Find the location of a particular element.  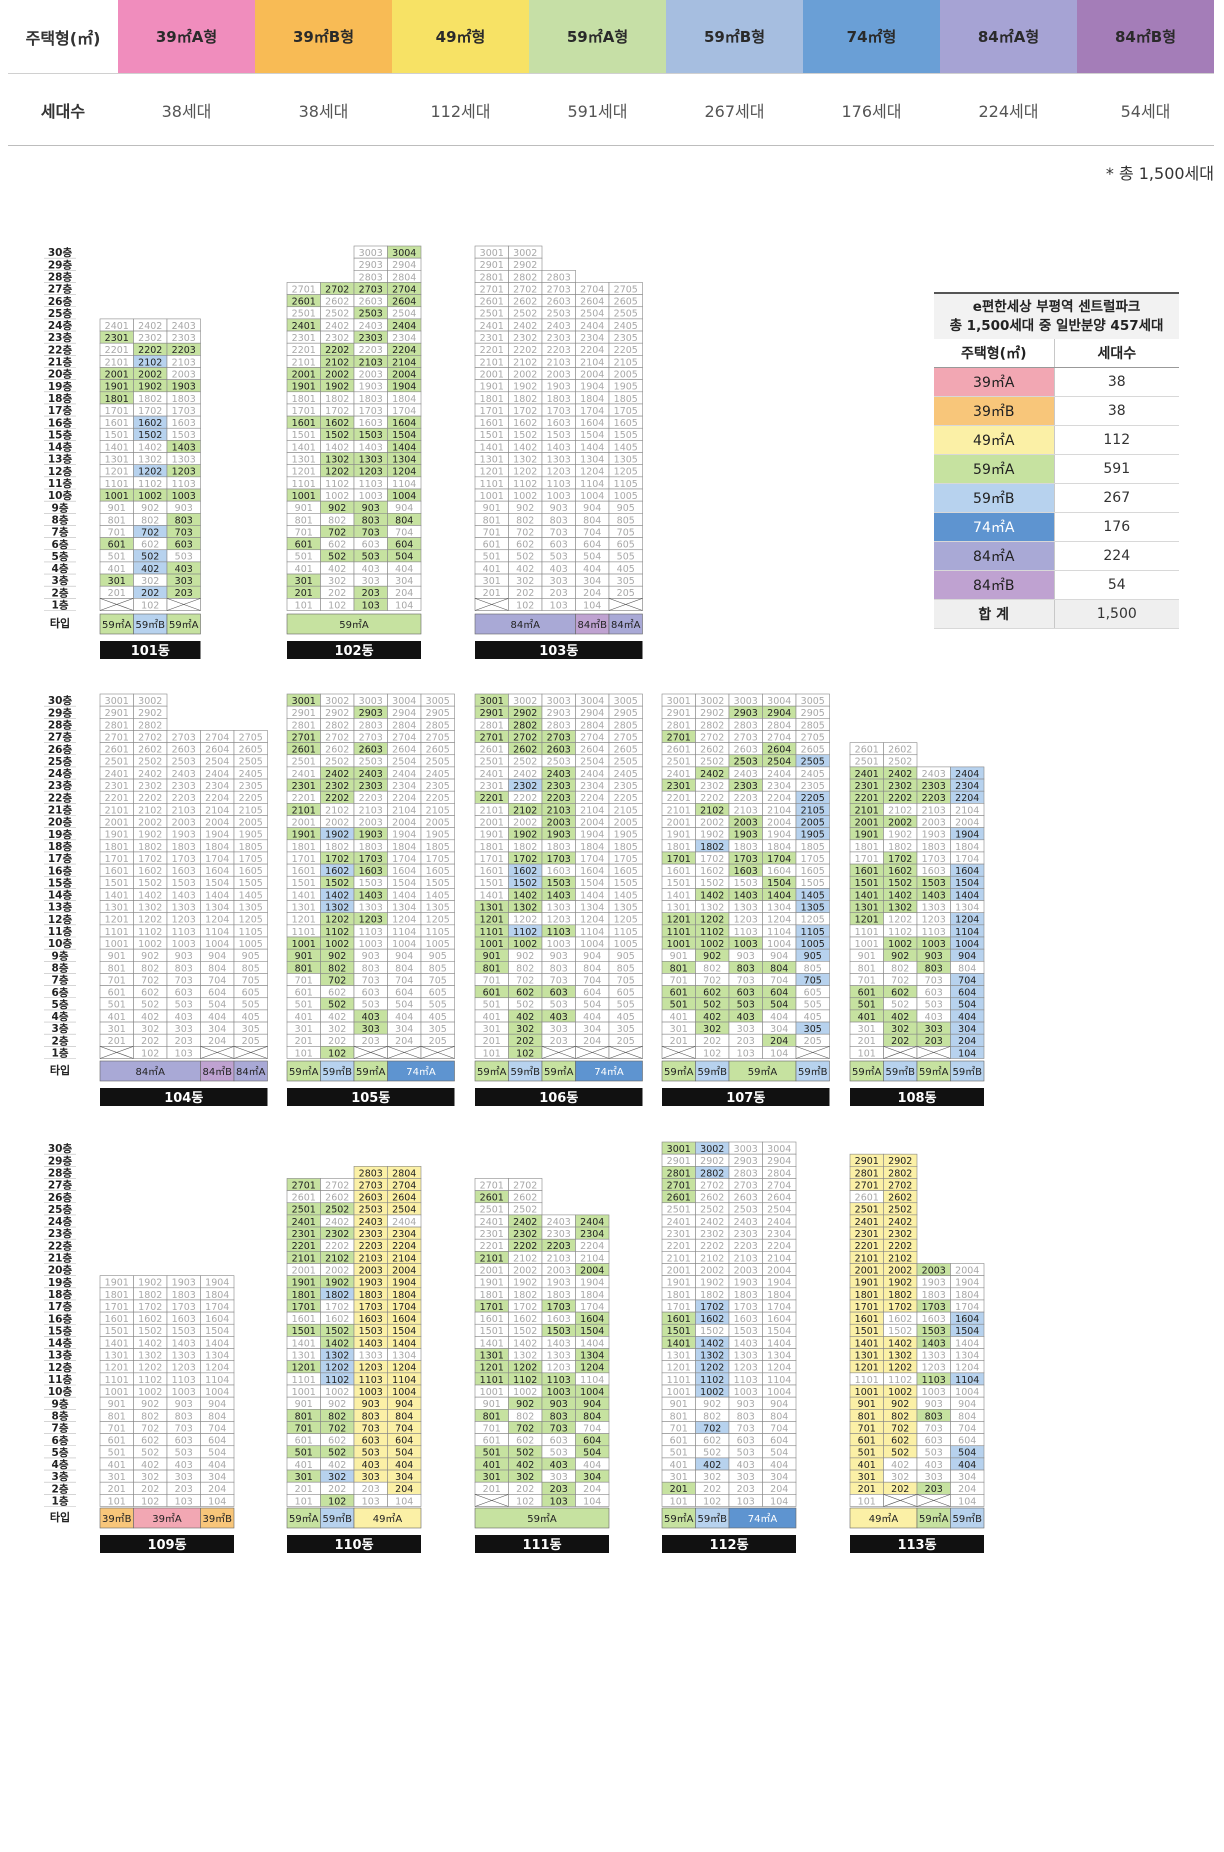

unit-number: 1603 is located at coordinates (184, 423).